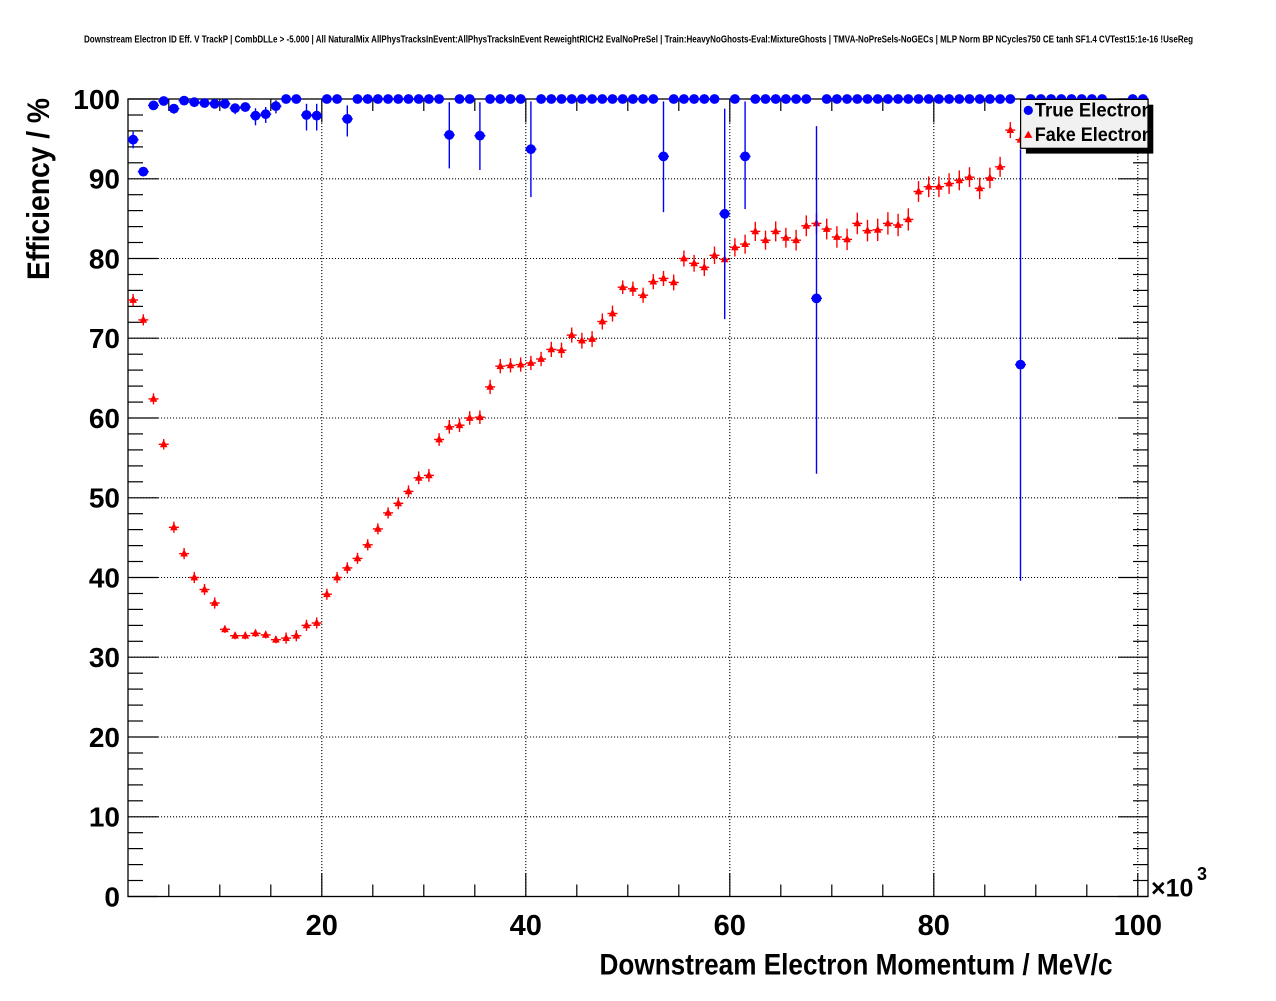 Image resolution: width=1276 pixels, height=1001 pixels. I want to click on svg-text: 3, so click(1202, 874).